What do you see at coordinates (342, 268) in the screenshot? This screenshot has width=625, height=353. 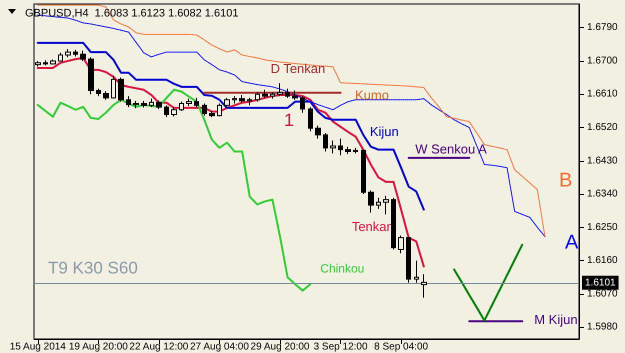 I see `series-label: Chinkou` at bounding box center [342, 268].